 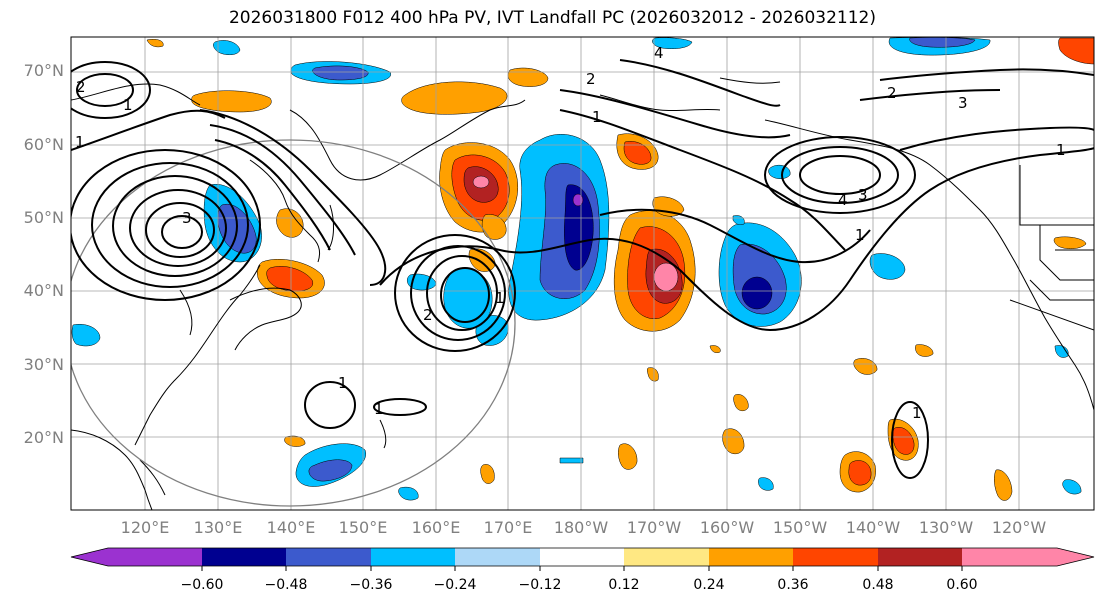 I want to click on lon-label-140w: 140°W, so click(x=873, y=527).